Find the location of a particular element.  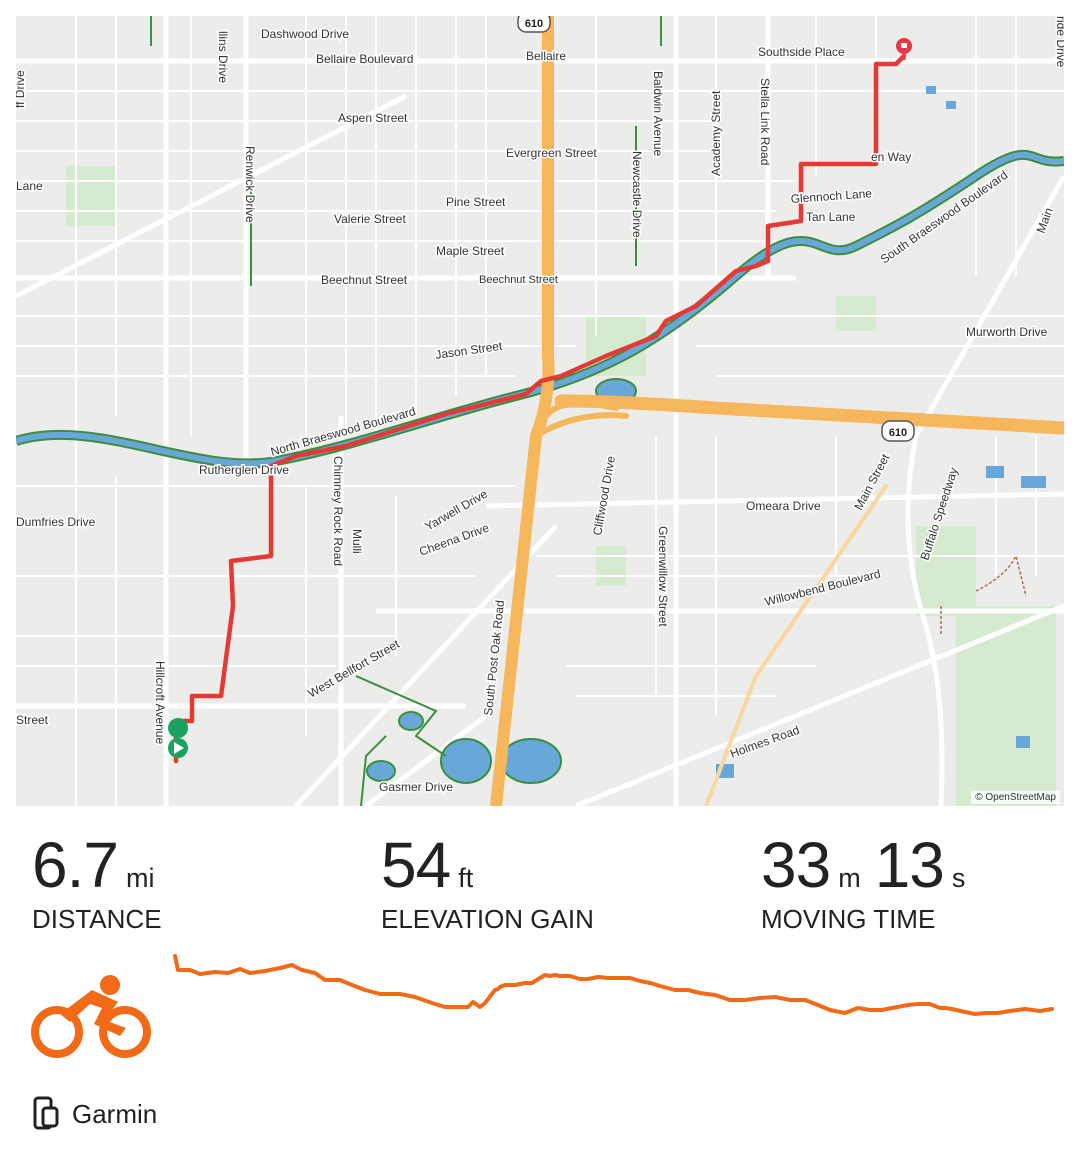

label-south-braes: South Braeswood Boulevard is located at coordinates (944, 217).